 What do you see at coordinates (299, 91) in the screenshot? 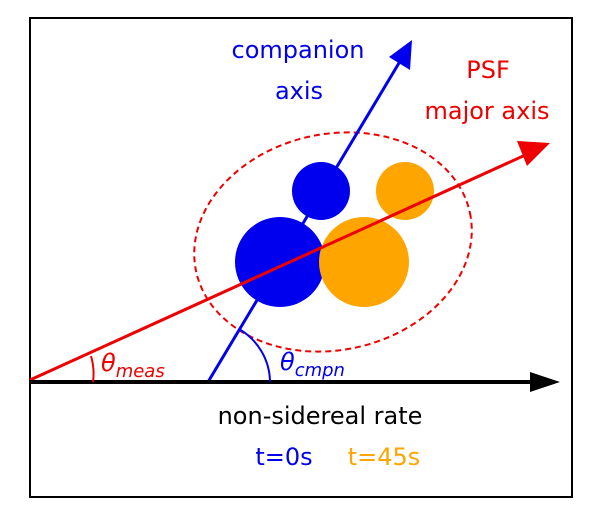
I see `companion-axis-label-line2: axis` at bounding box center [299, 91].